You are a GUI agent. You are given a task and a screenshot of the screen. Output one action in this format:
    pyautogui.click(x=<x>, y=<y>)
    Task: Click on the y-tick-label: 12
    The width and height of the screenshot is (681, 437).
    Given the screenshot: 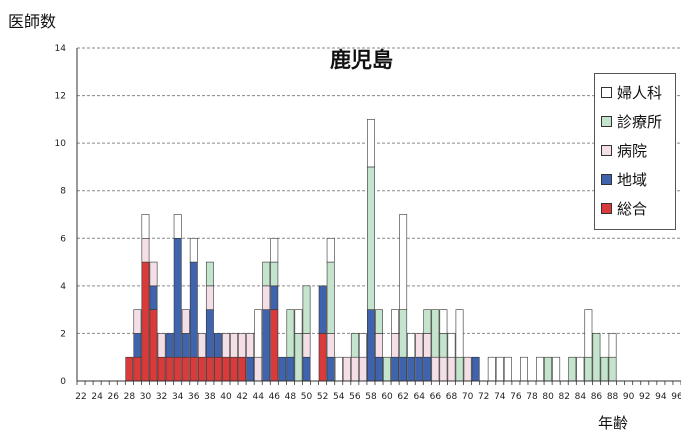 What is the action you would take?
    pyautogui.click(x=60, y=97)
    